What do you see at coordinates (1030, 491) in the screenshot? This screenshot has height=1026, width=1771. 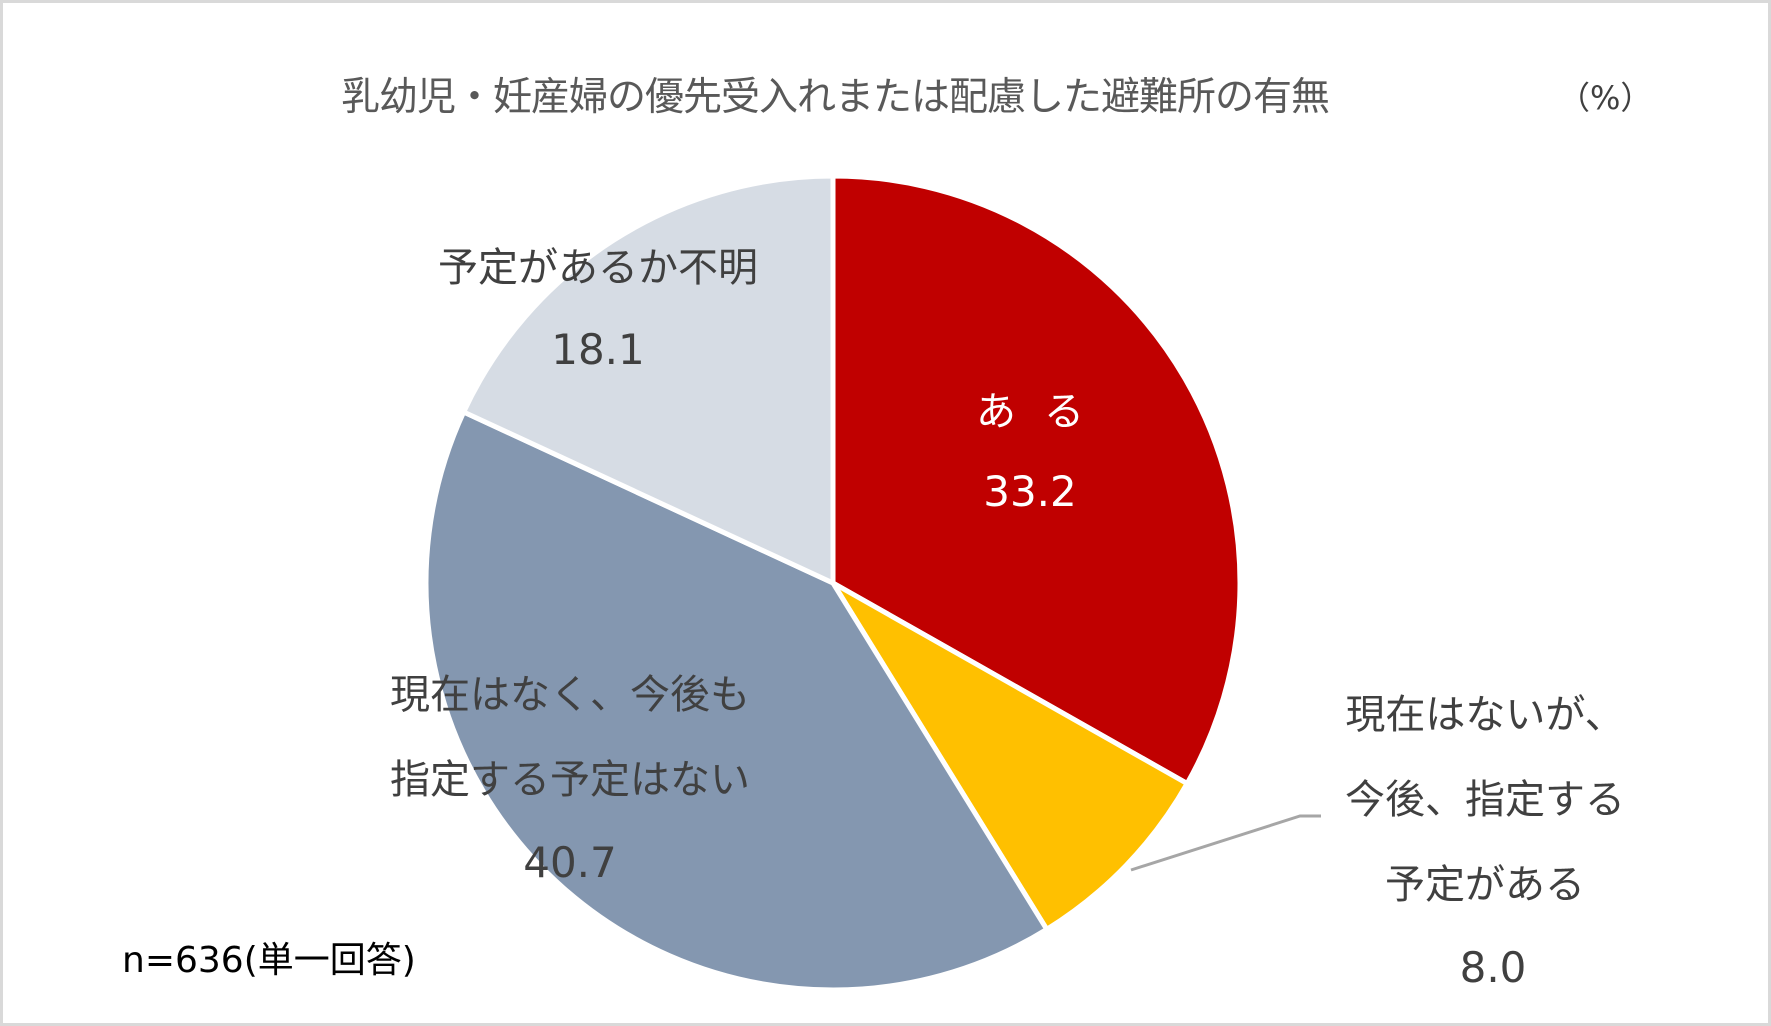 I see `slice-value-aru: 33.2` at bounding box center [1030, 491].